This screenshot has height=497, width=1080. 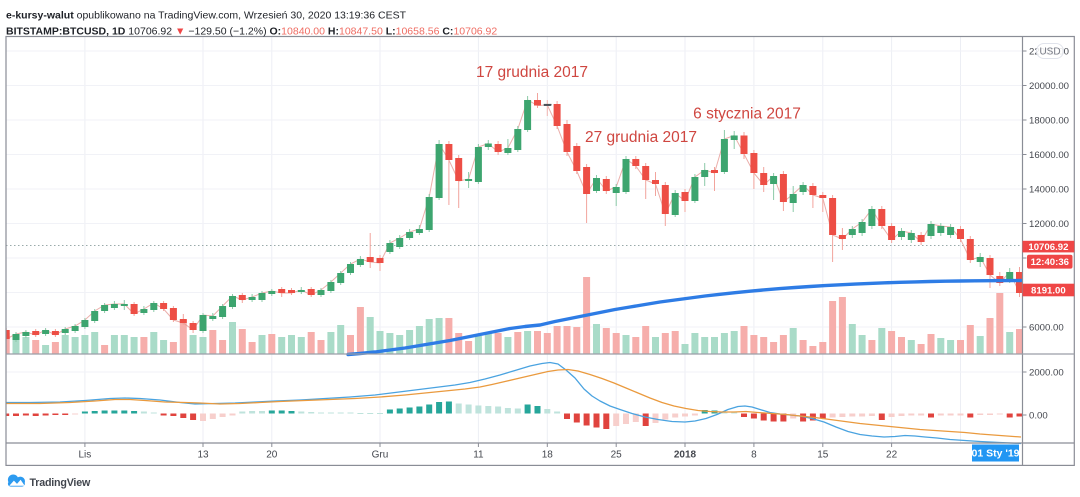 I want to click on svg-text: 12:40:36, so click(x=1050, y=262).